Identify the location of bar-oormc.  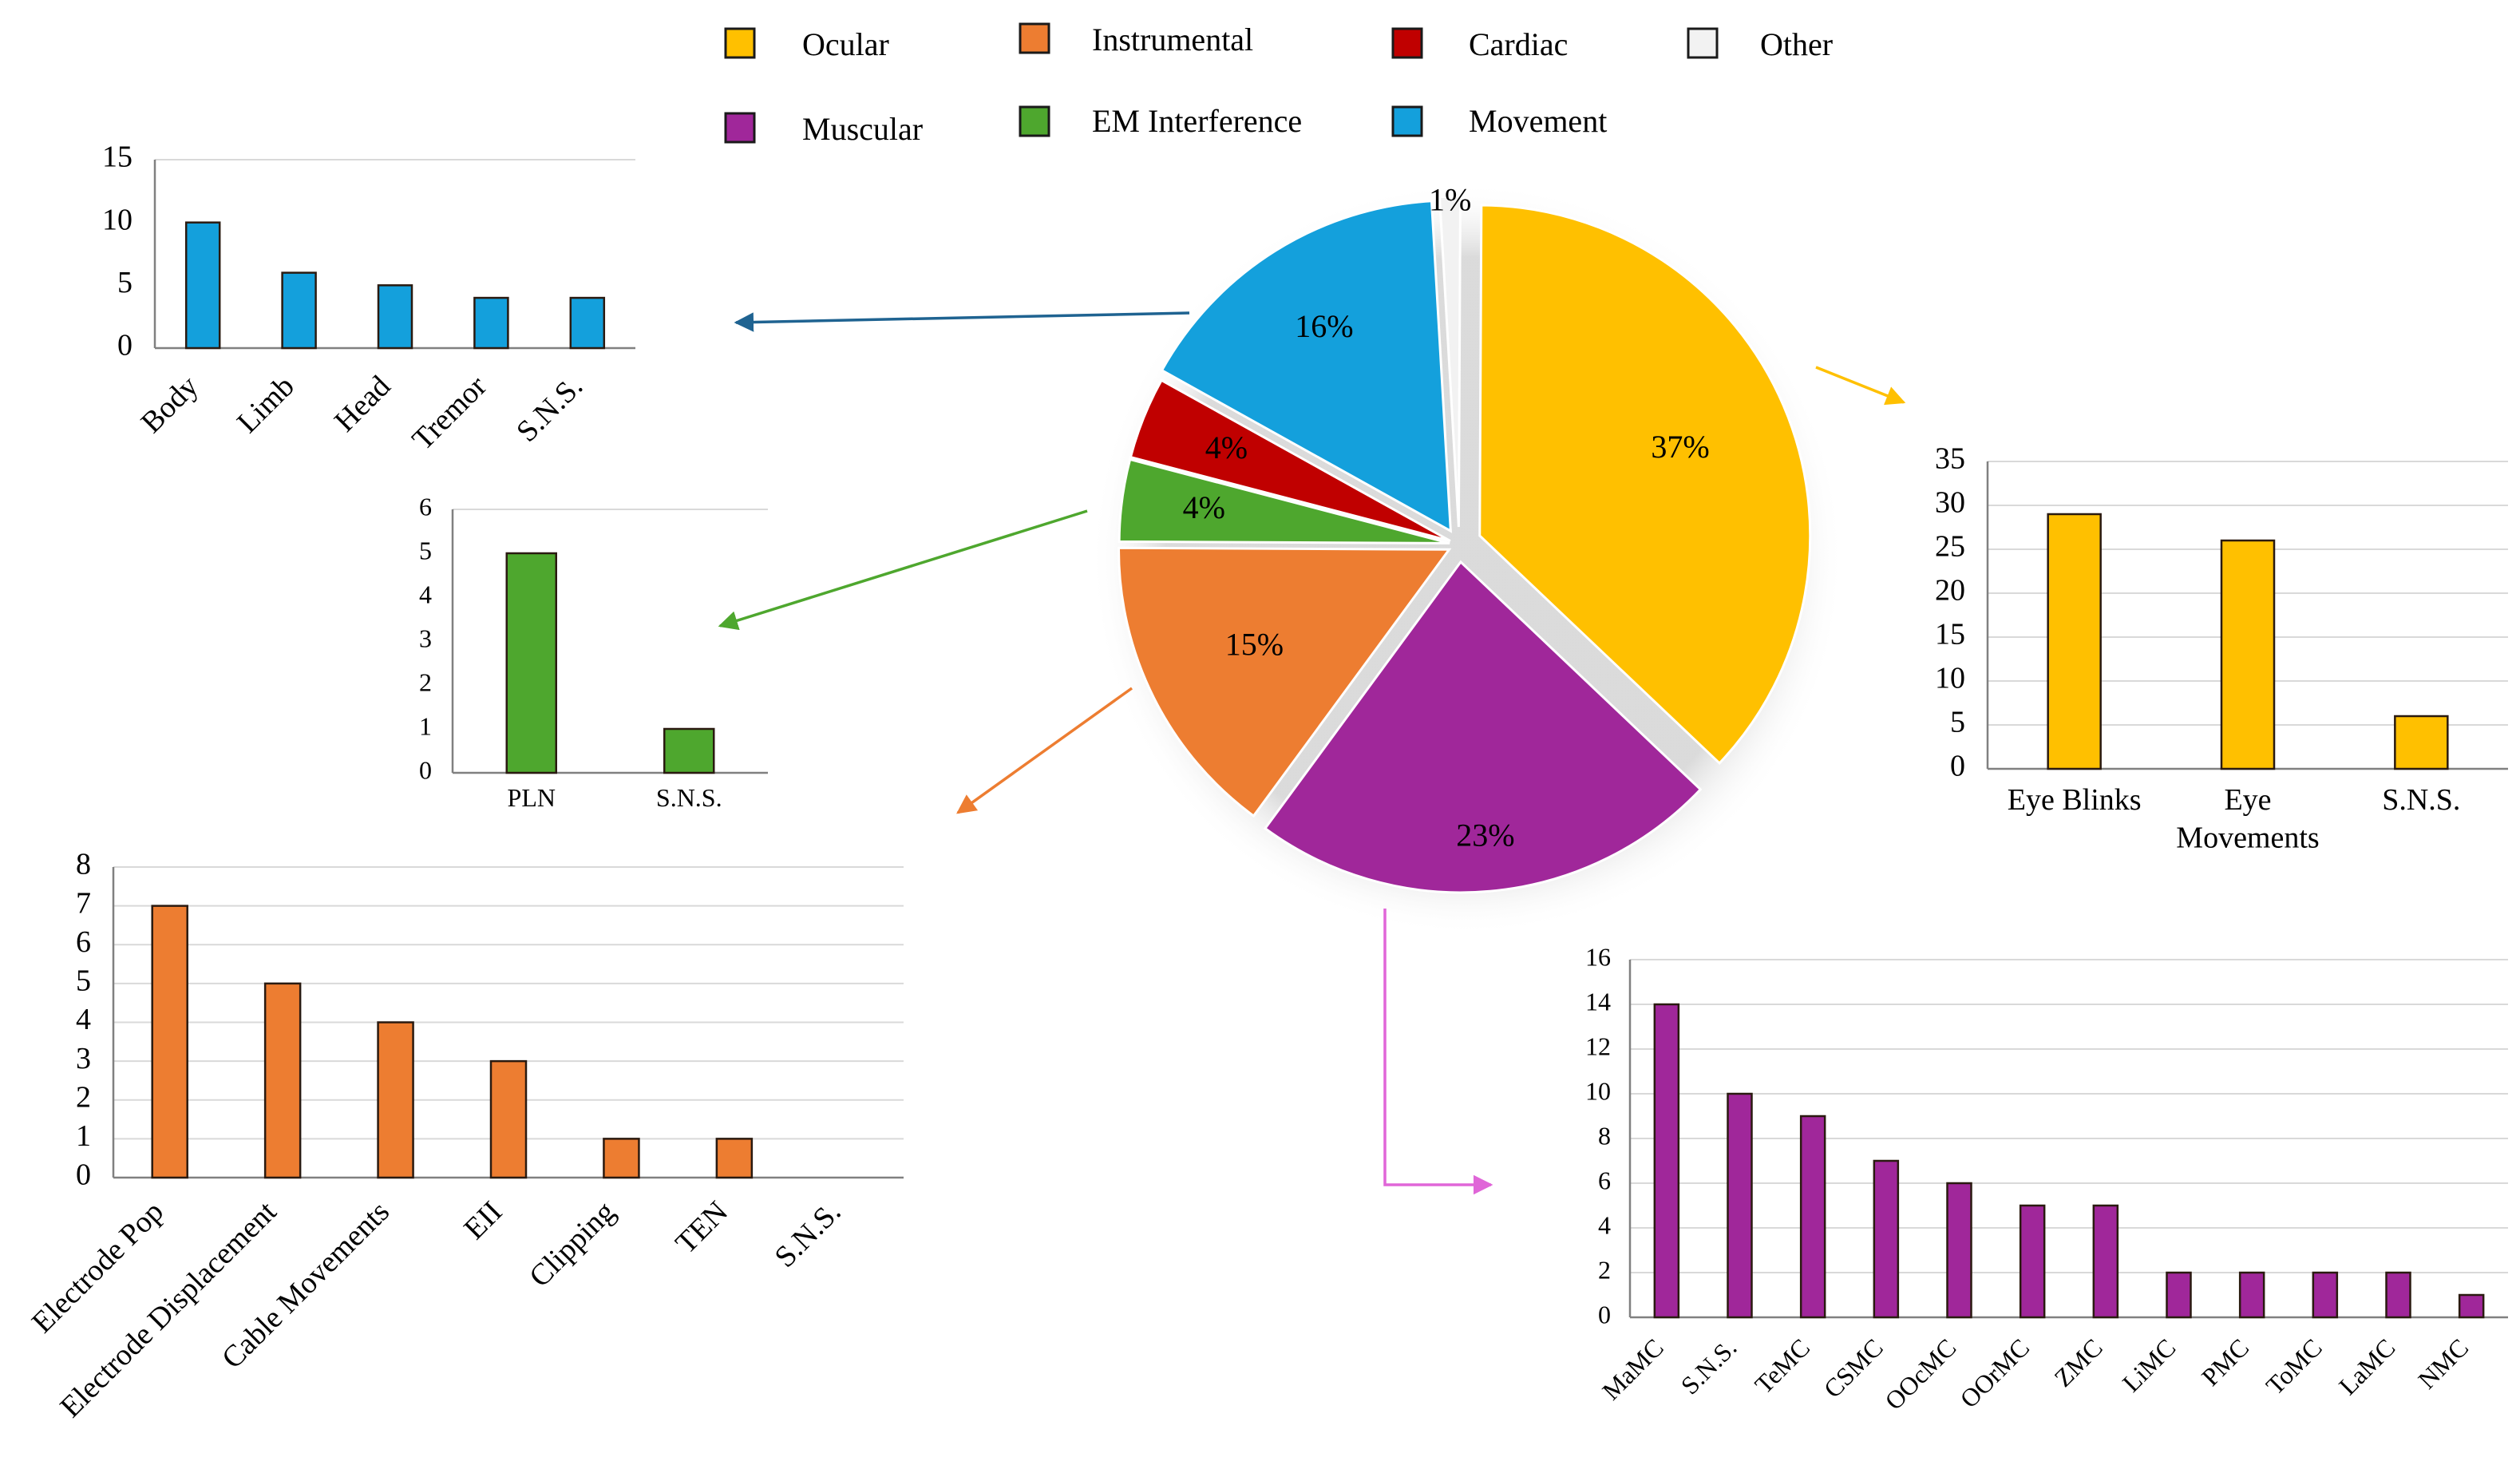
(2032, 1261).